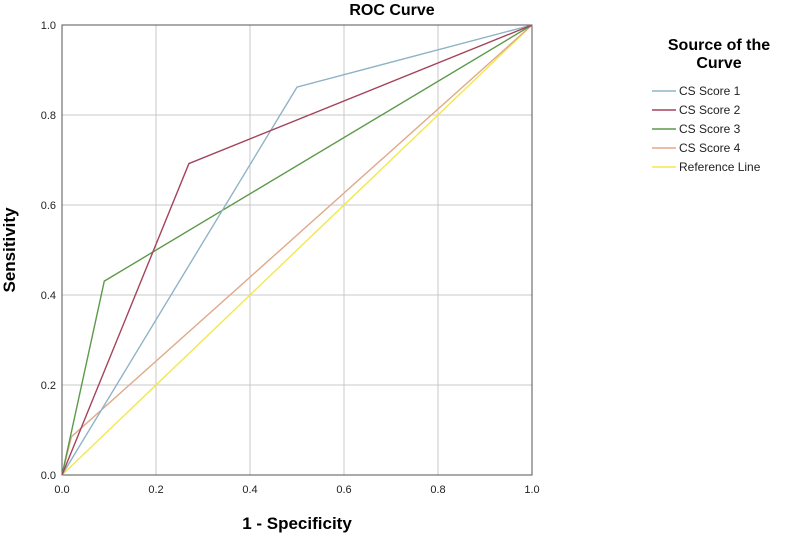 This screenshot has height=539, width=800. What do you see at coordinates (48, 296) in the screenshot?
I see `y-tick-label: 0.4` at bounding box center [48, 296].